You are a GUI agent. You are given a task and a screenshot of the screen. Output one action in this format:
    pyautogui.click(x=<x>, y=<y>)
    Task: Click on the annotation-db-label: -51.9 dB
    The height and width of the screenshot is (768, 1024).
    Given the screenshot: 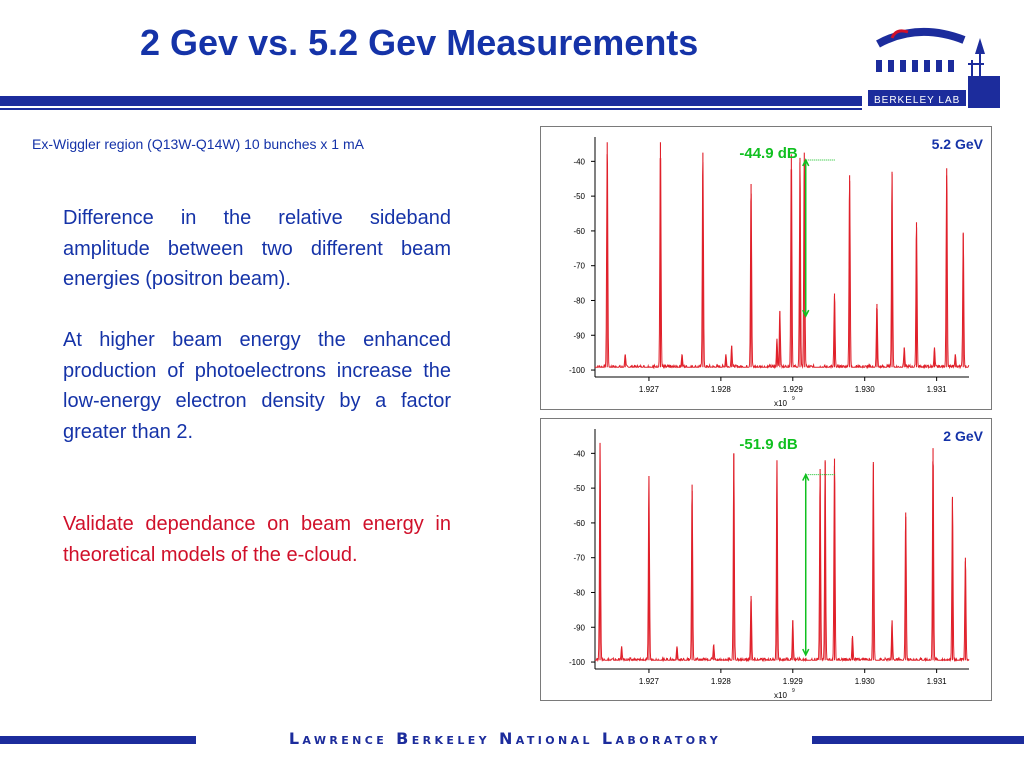 What is the action you would take?
    pyautogui.click(x=768, y=444)
    